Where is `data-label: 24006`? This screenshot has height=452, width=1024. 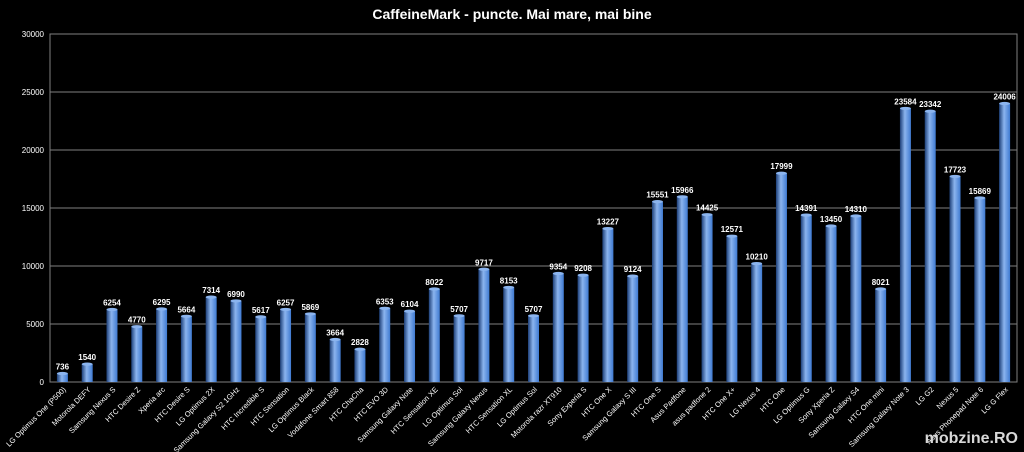 data-label: 24006 is located at coordinates (1004, 97).